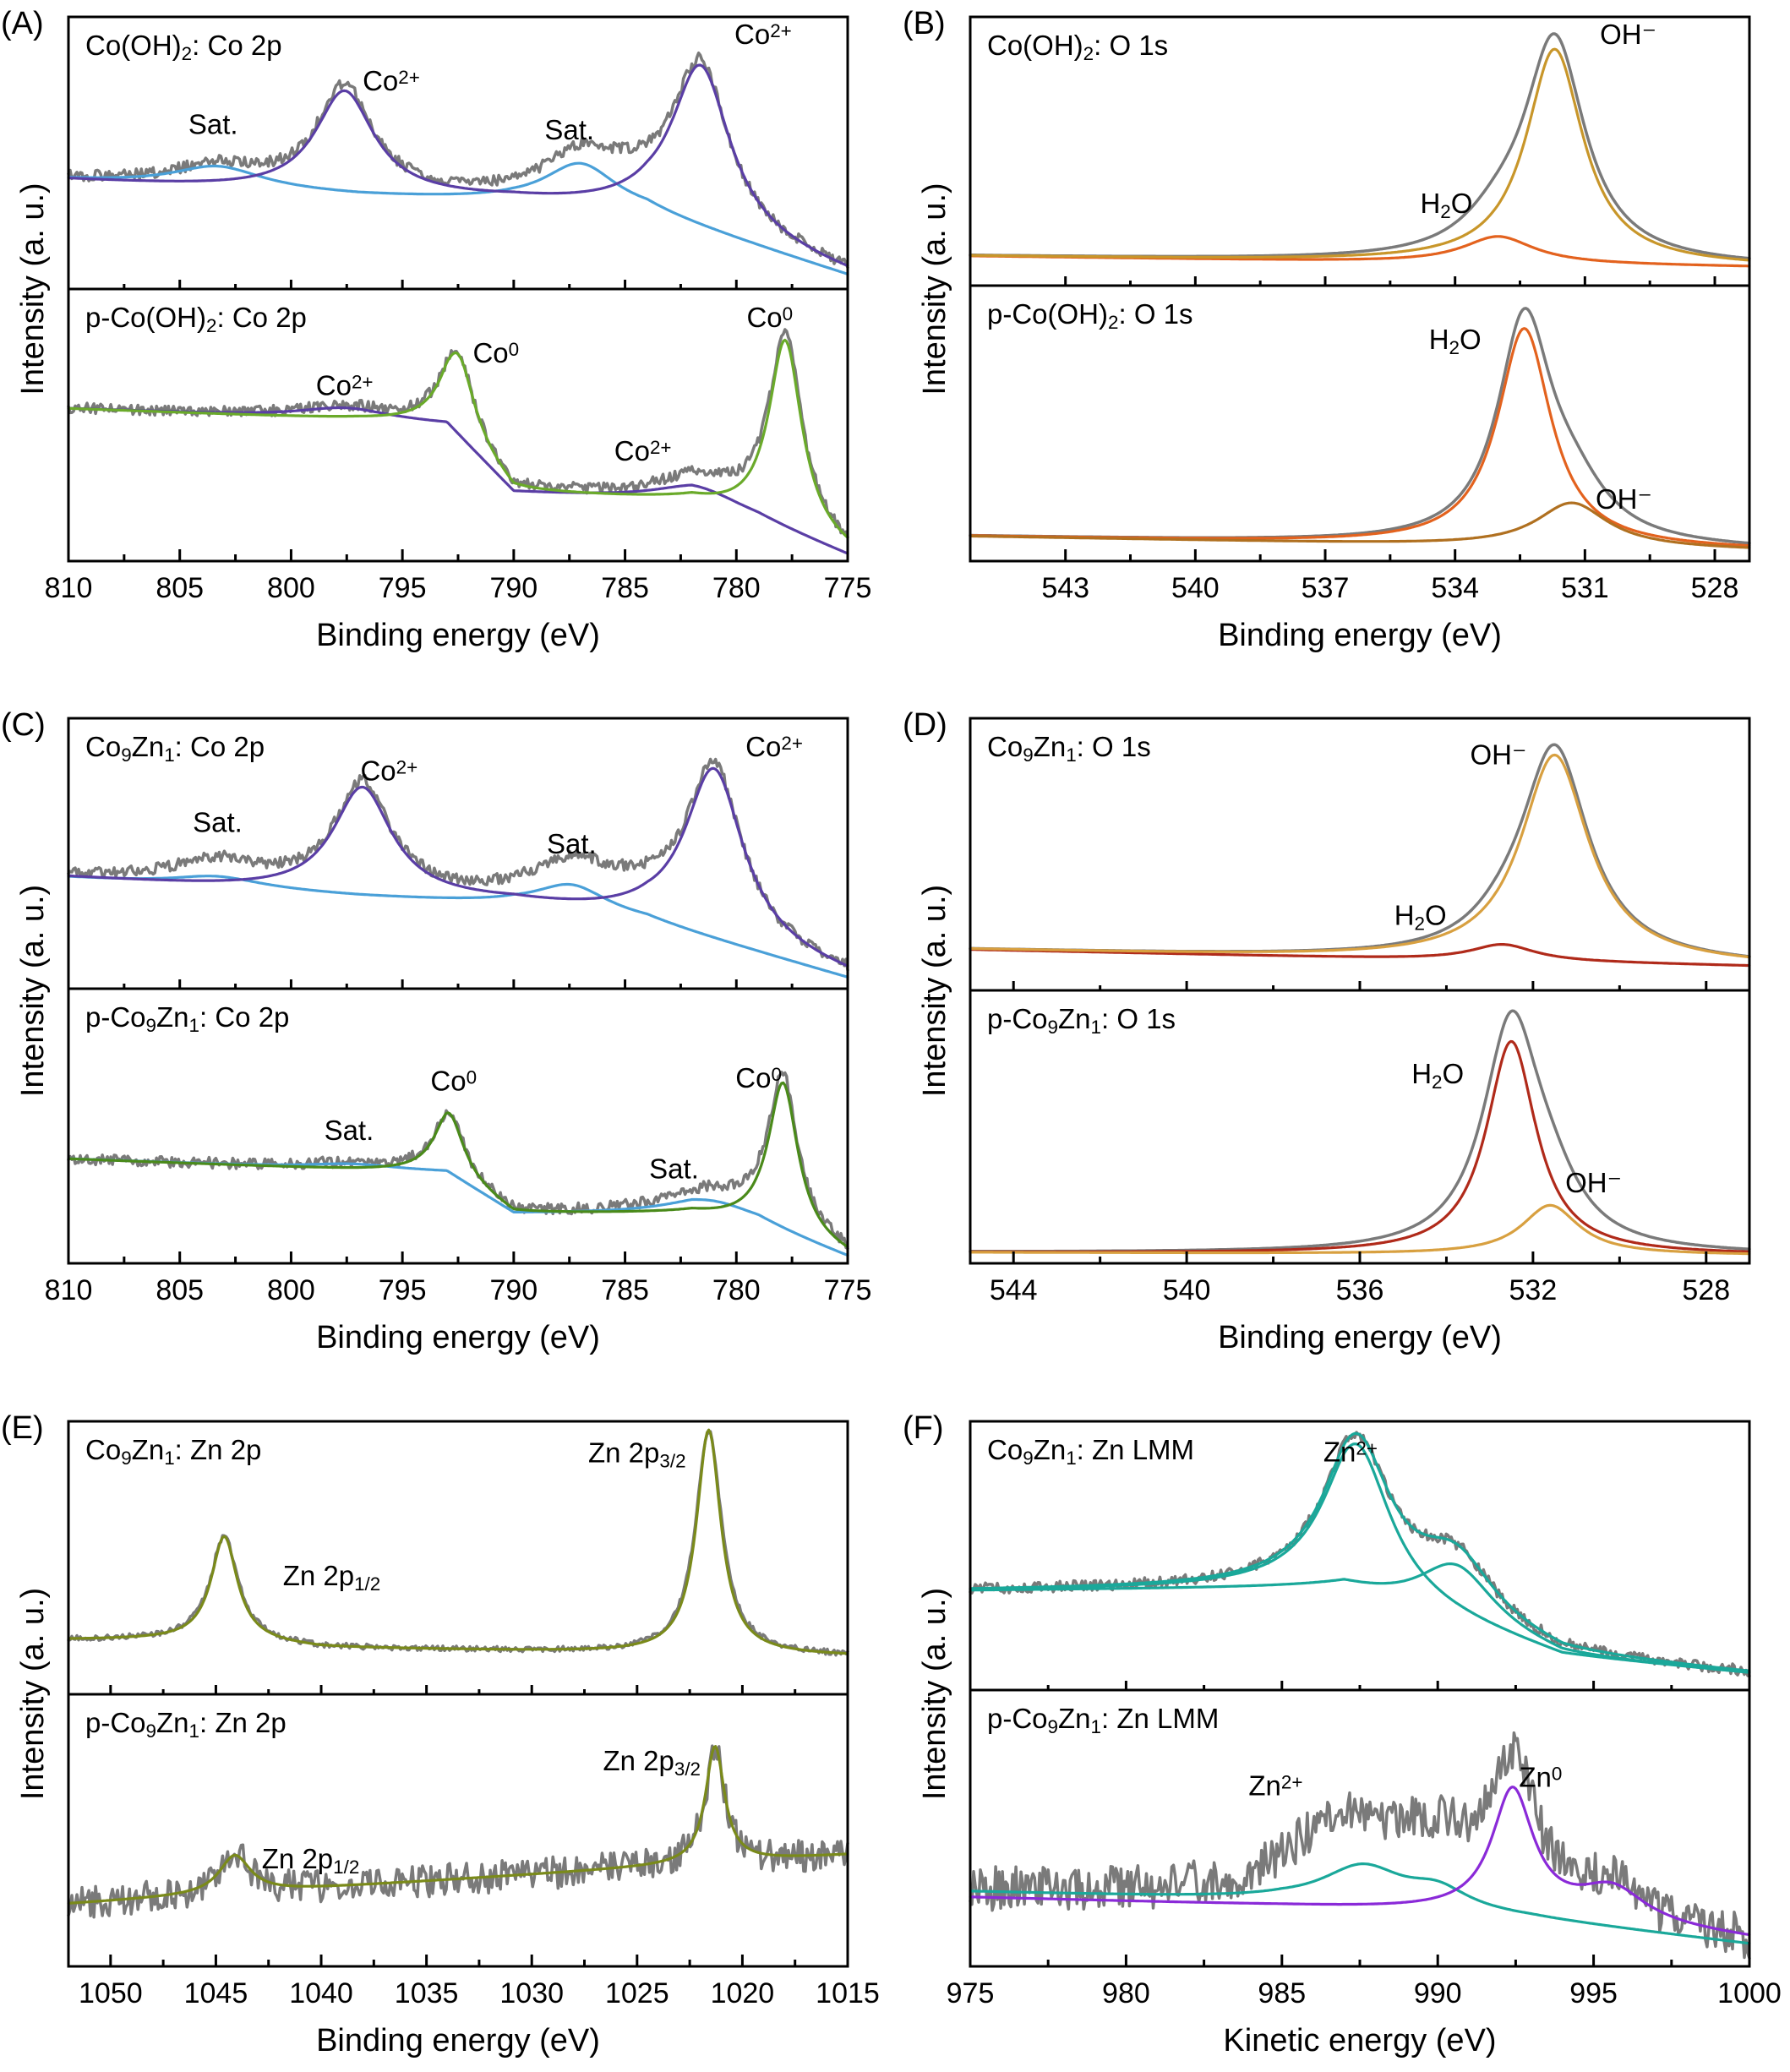 The width and height of the screenshot is (1790, 2072). I want to click on x-tick-label: 990, so click(1438, 1993).